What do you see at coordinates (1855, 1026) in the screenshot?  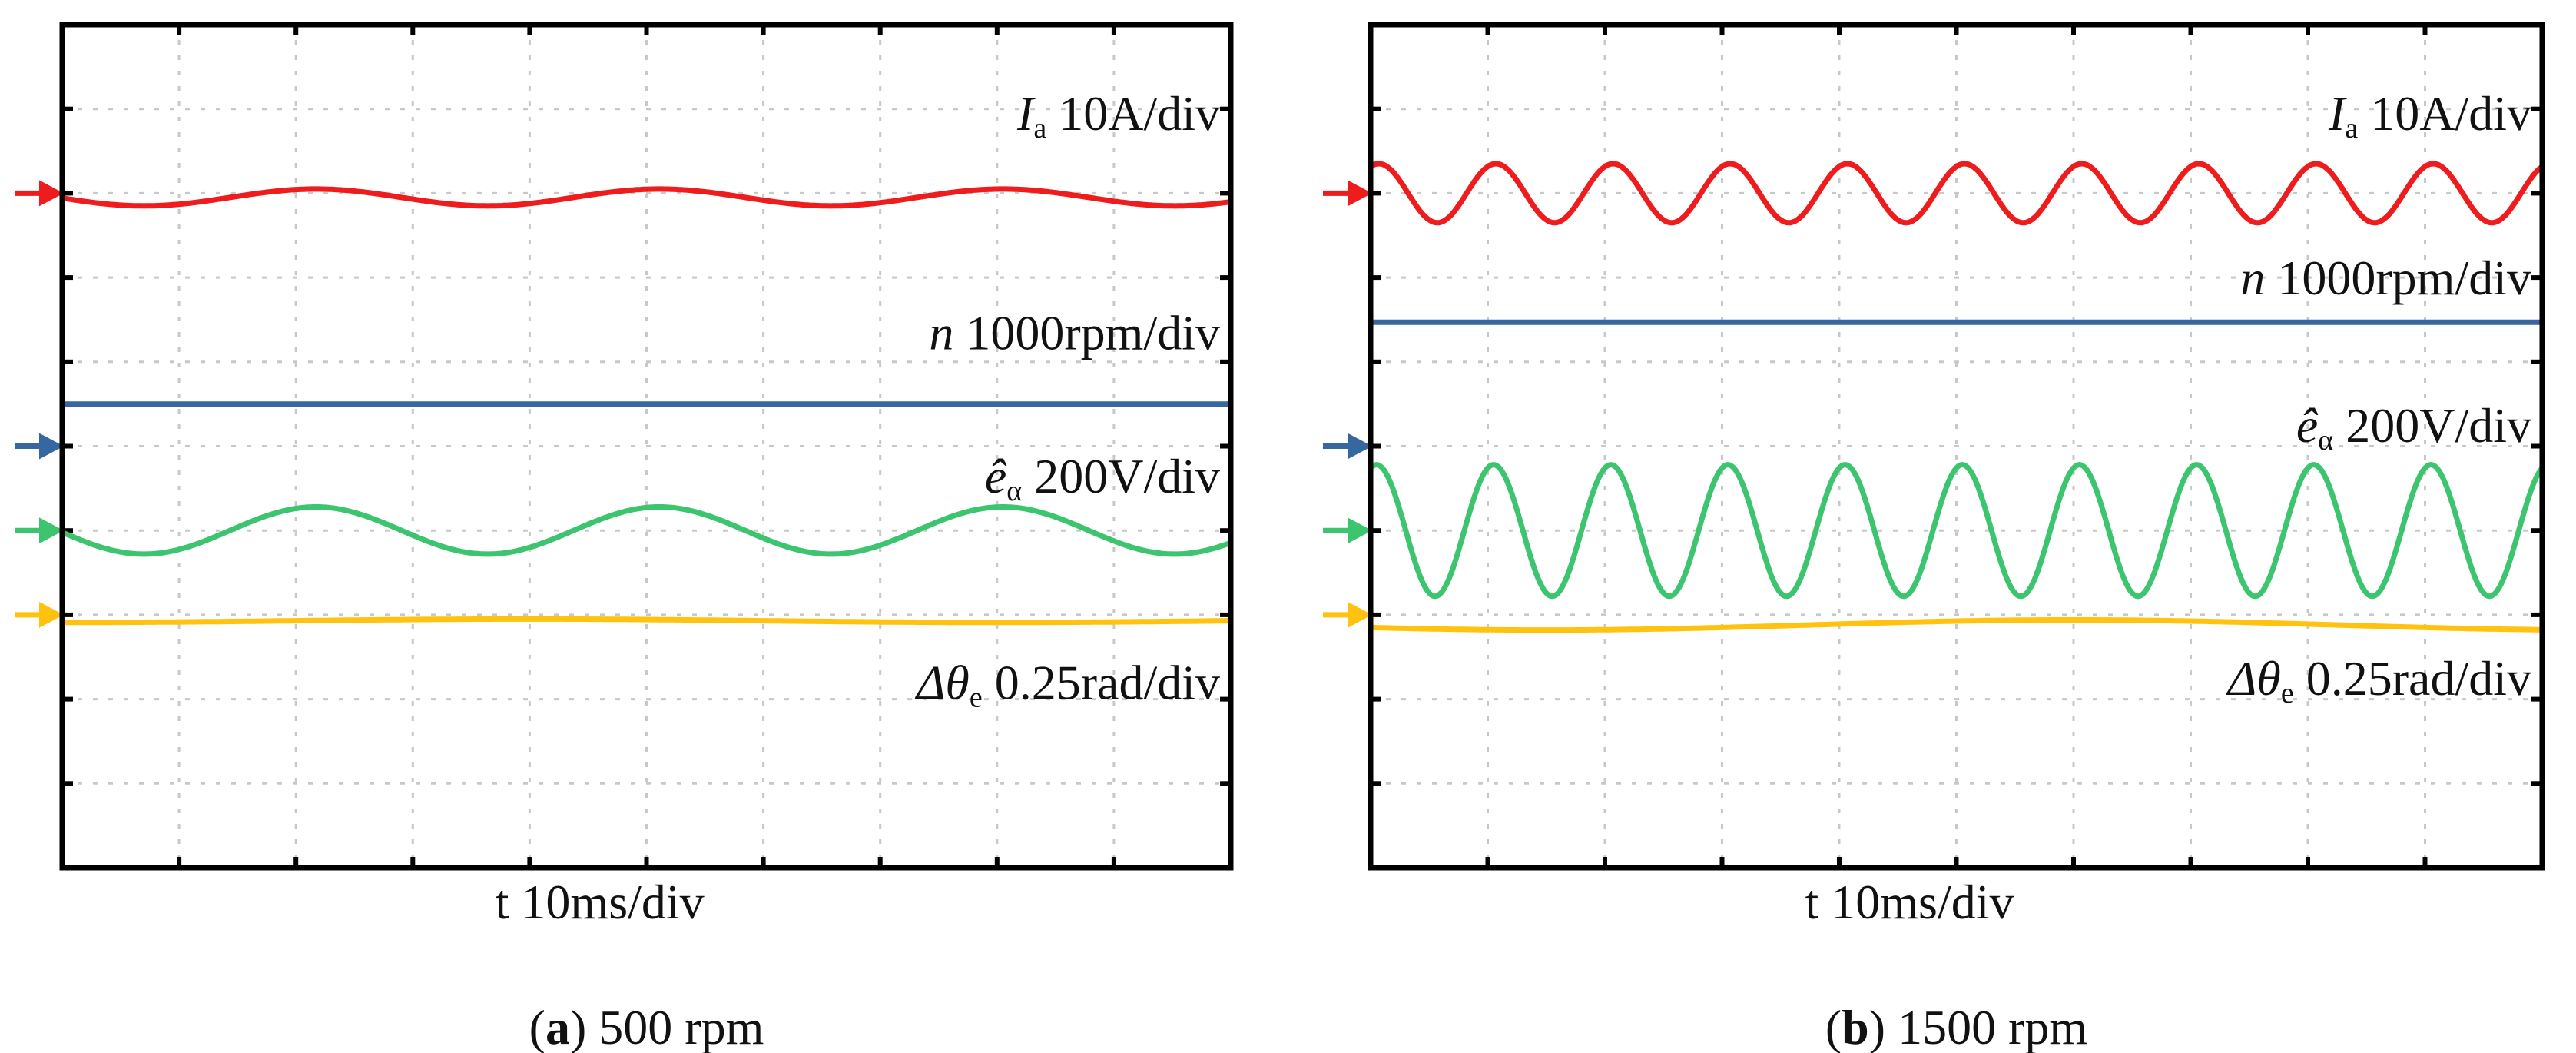 I see `caption-letter: b` at bounding box center [1855, 1026].